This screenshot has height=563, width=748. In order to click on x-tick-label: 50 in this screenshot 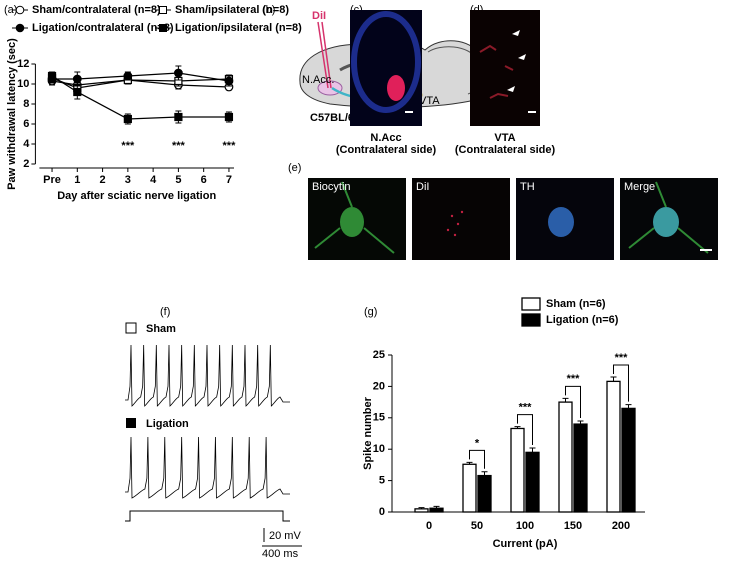, I will do `click(477, 526)`.